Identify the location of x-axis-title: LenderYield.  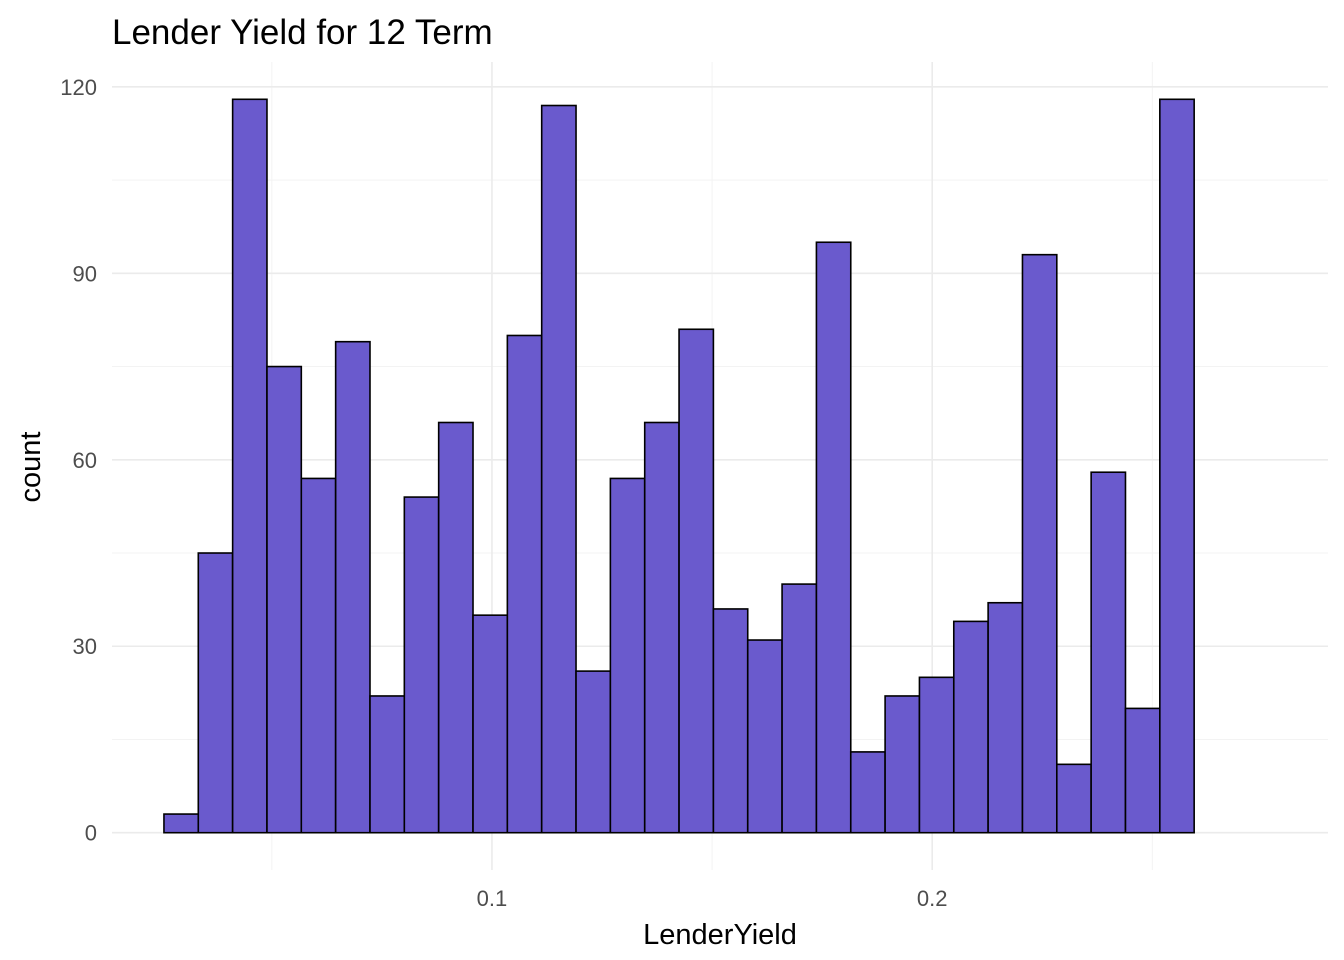
(720, 935).